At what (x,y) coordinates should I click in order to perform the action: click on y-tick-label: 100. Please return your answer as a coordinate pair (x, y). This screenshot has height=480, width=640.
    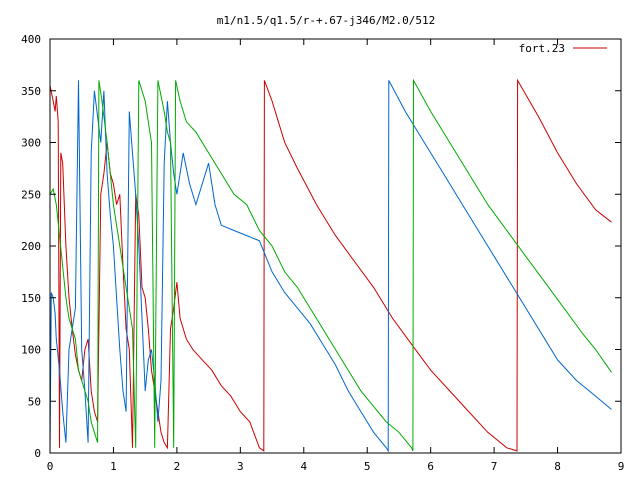
    Looking at the image, I should click on (31, 350).